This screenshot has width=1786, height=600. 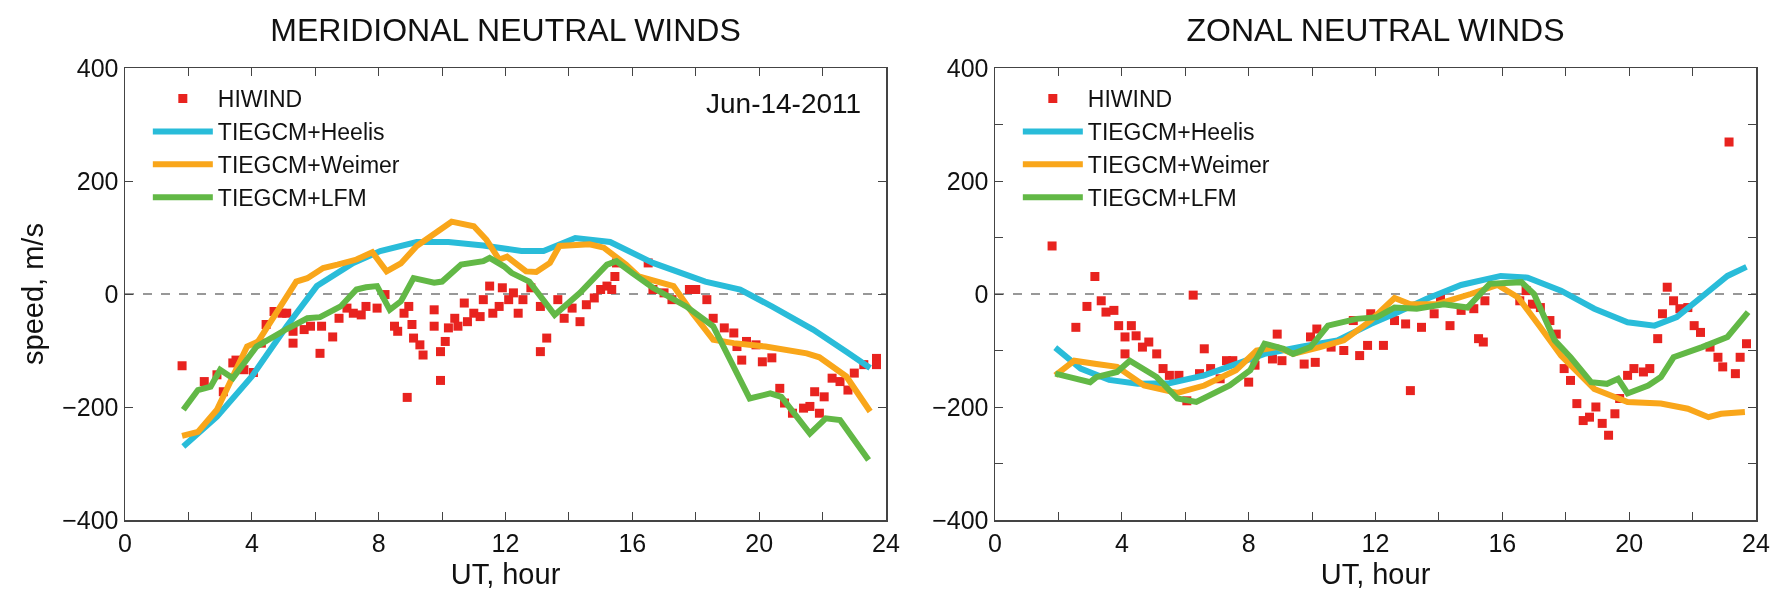 I want to click on chart-title: MERIDIONAL NEUTRAL WINDS, so click(x=505, y=30).